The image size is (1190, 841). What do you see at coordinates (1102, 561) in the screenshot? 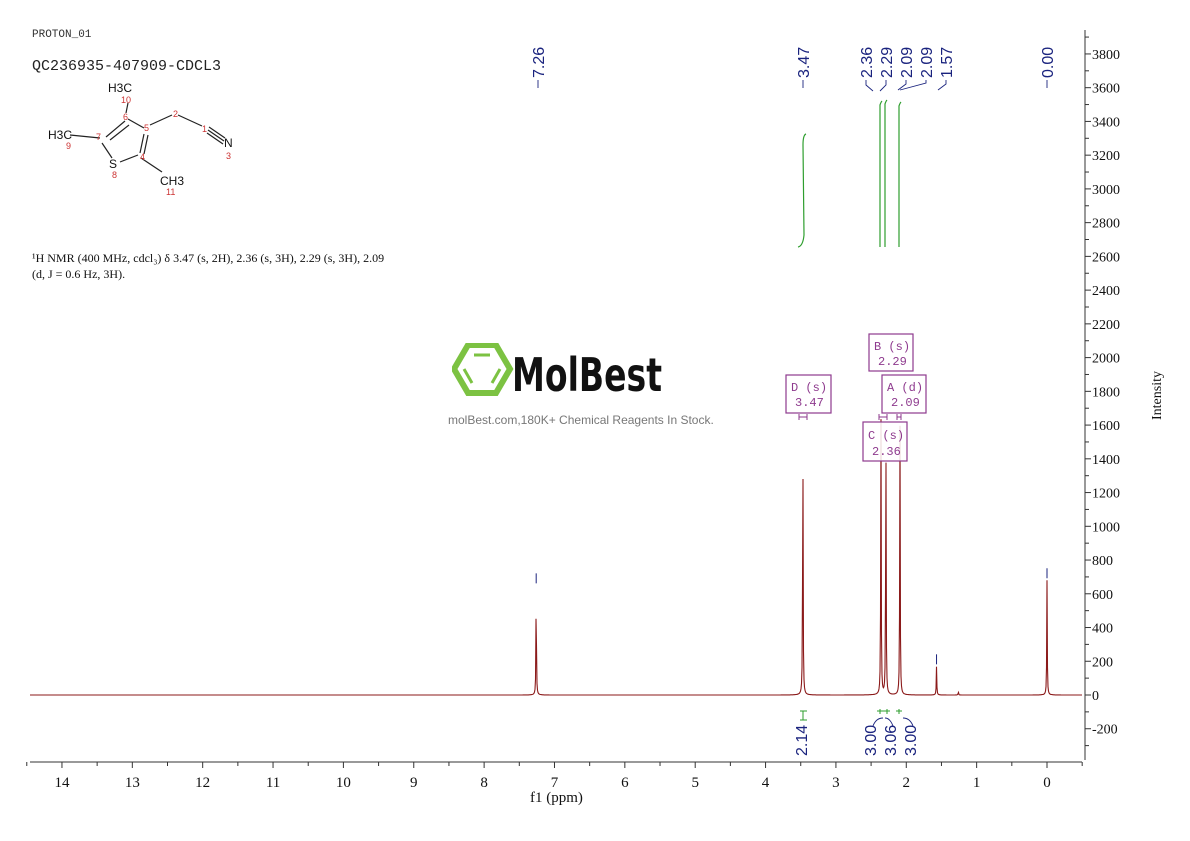
I see `y-tick-label: 800` at bounding box center [1102, 561].